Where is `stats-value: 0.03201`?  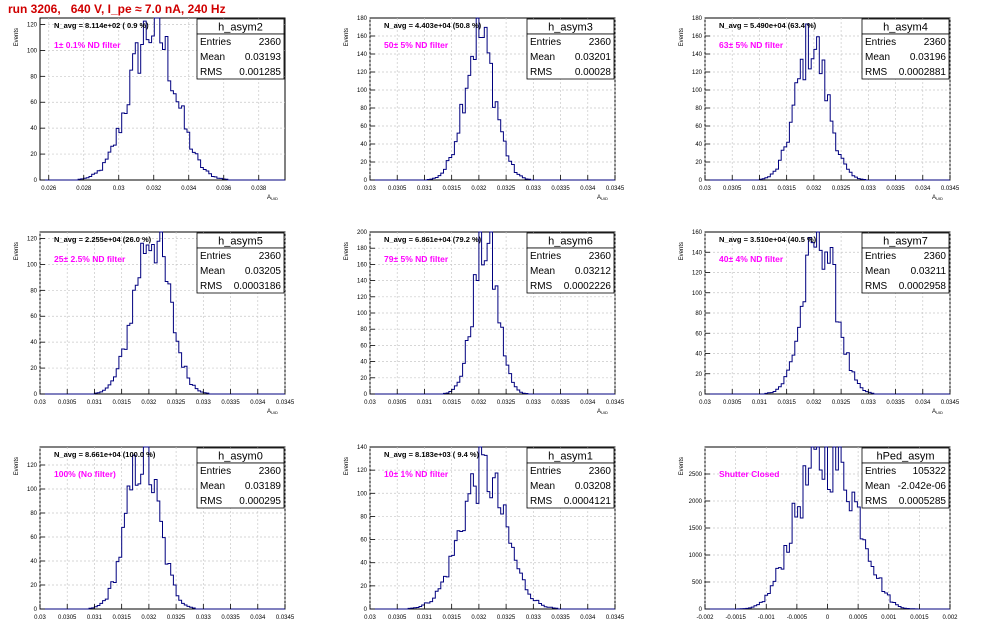 stats-value: 0.03201 is located at coordinates (593, 57).